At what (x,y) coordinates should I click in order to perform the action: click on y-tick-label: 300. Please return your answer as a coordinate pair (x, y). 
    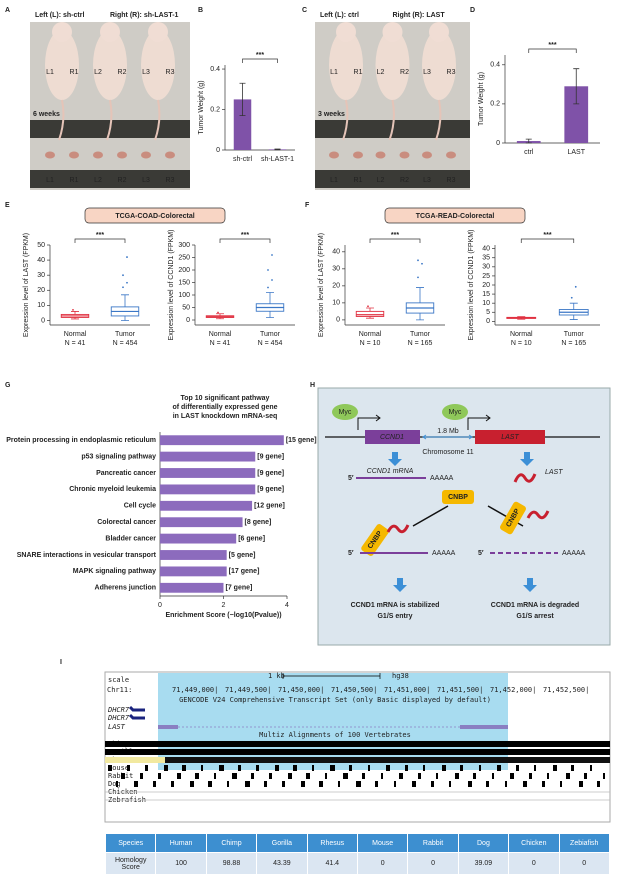
    Looking at the image, I should click on (184, 245).